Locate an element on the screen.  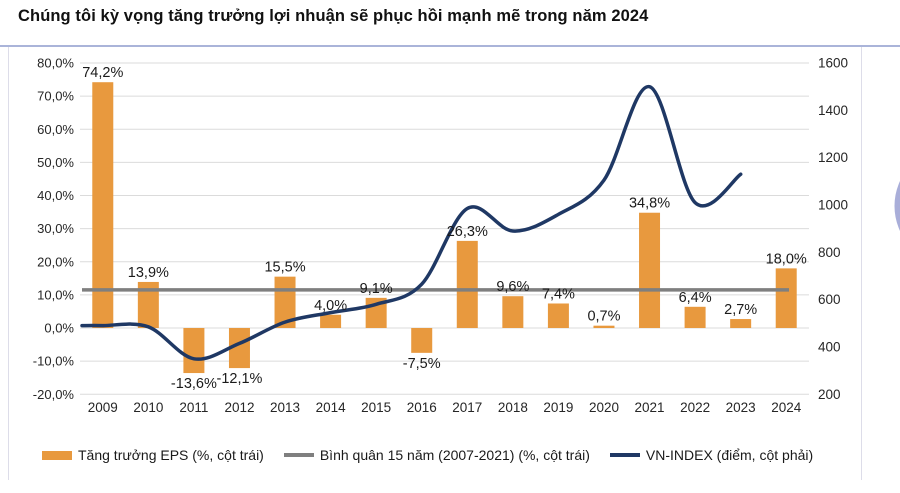
year-label: 2012 is located at coordinates (239, 407).